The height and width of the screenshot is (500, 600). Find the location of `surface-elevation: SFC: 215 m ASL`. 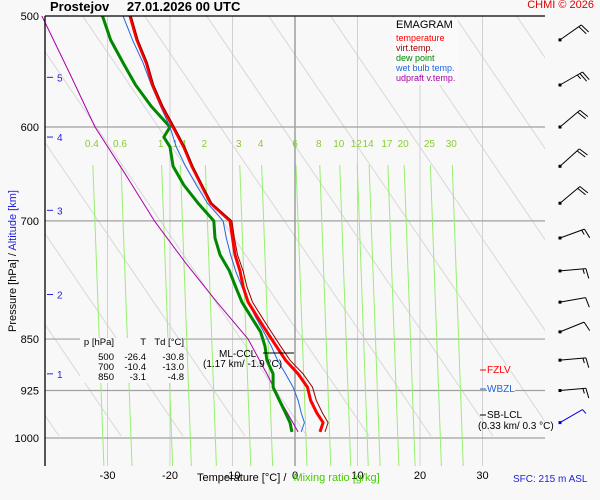

surface-elevation: SFC: 215 m ASL is located at coordinates (550, 479).